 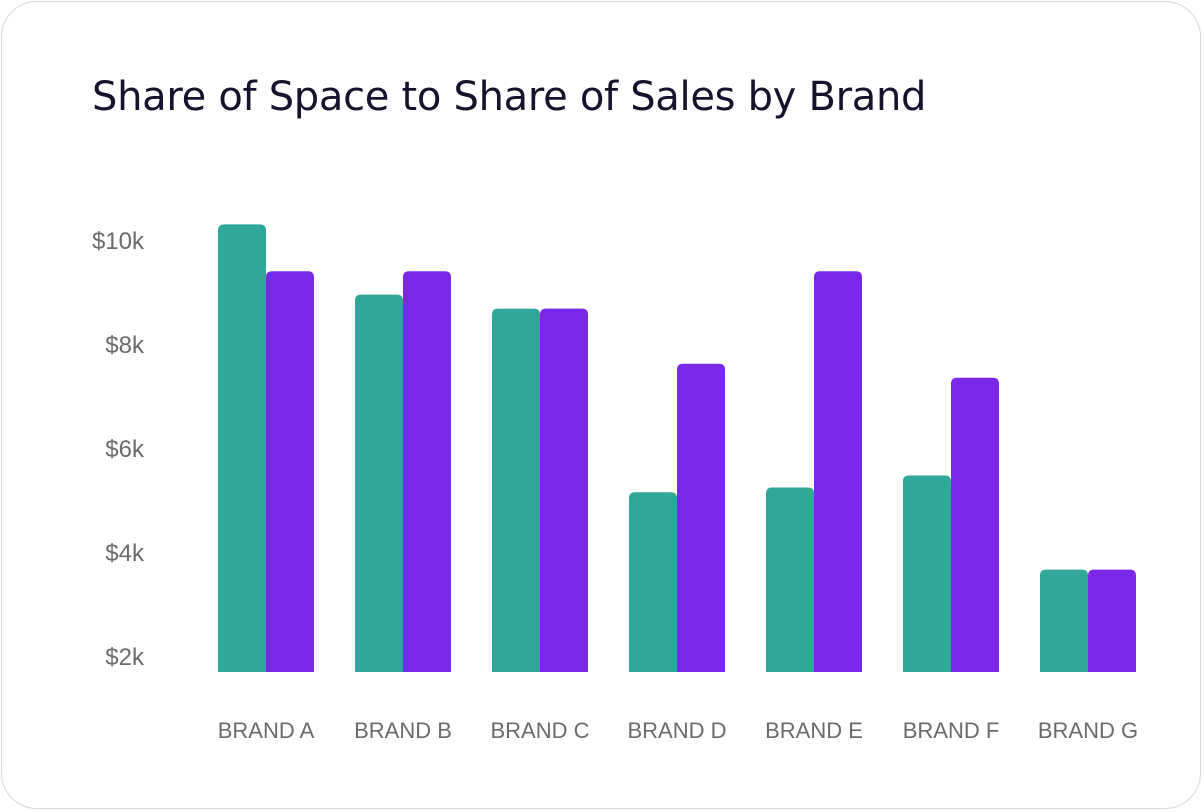 I want to click on x-category-label: BRAND D, so click(x=676, y=730).